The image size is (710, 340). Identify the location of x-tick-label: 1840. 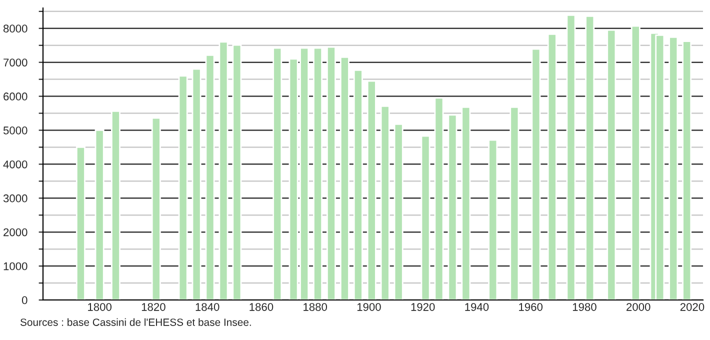
(208, 307).